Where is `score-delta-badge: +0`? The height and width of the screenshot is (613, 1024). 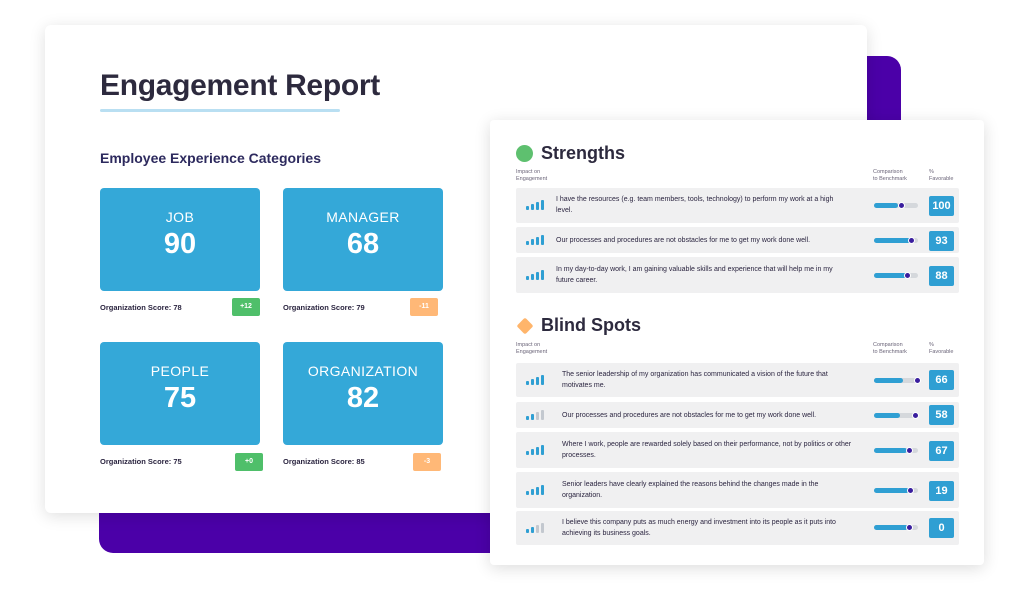
score-delta-badge: +0 is located at coordinates (249, 462).